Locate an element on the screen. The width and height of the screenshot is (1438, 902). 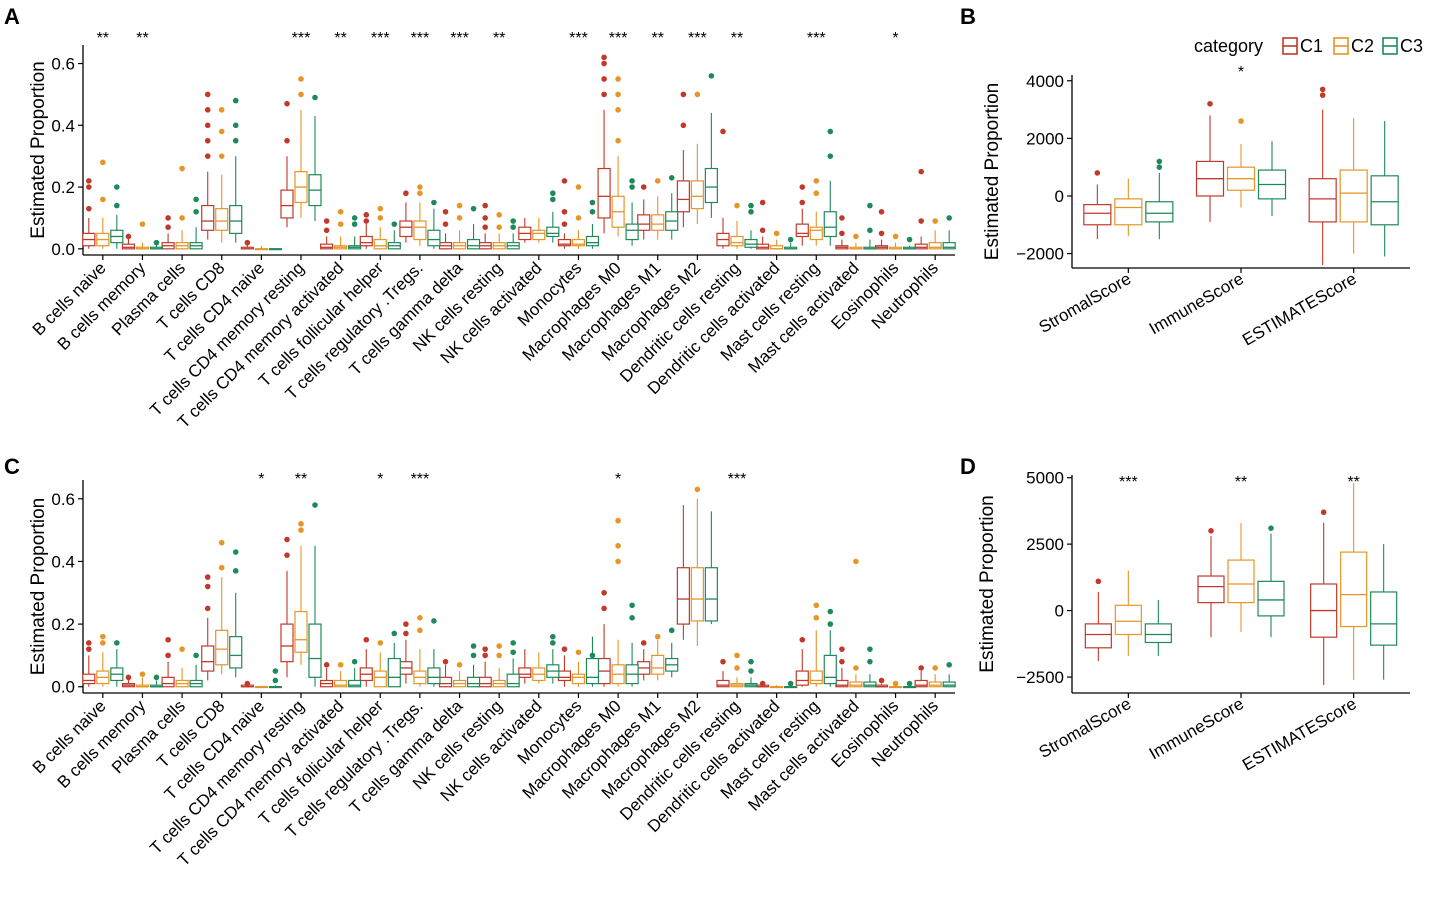
y-tick-label: 0 is located at coordinates (1059, 196).